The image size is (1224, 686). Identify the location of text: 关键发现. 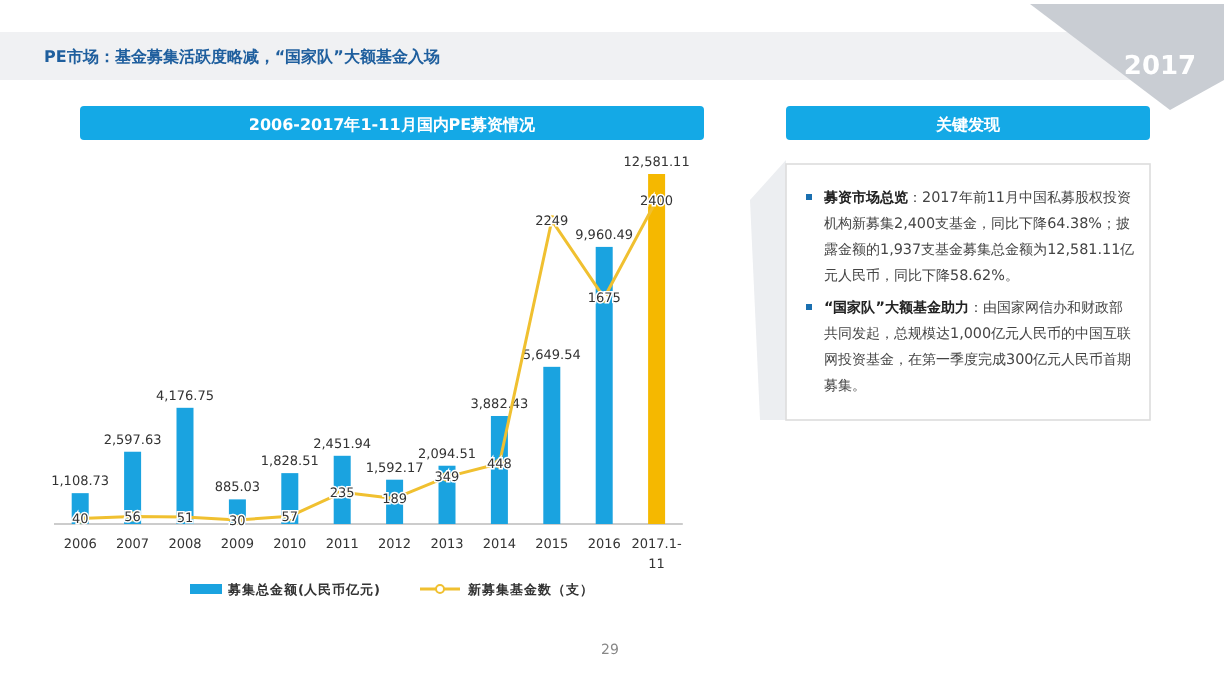
(968, 125).